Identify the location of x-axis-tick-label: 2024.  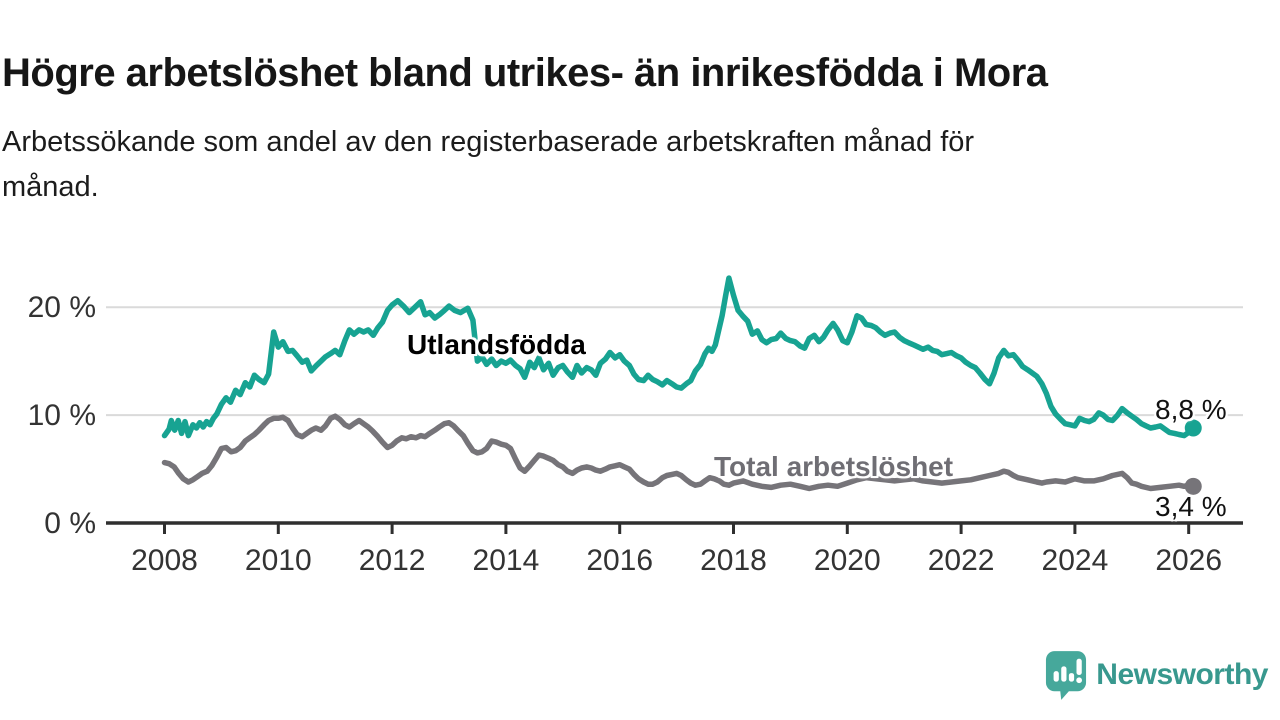
(1075, 560).